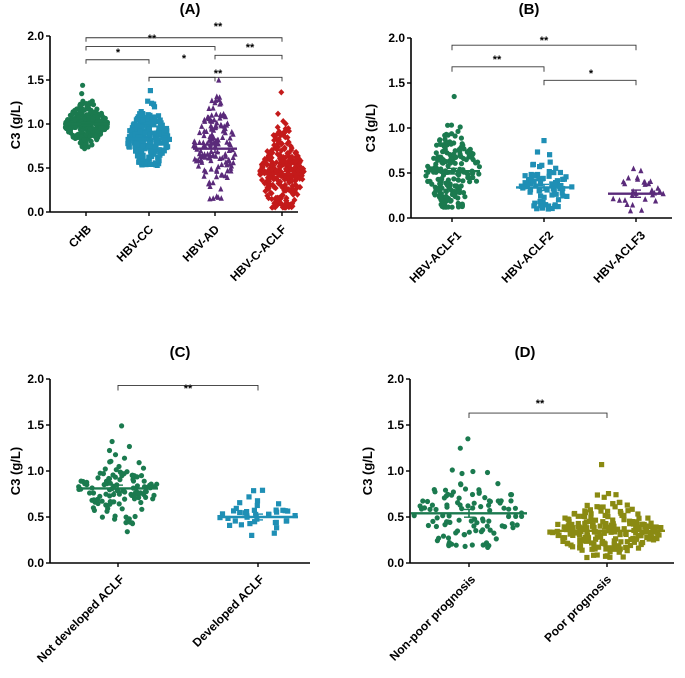  What do you see at coordinates (35, 124) in the screenshot?
I see `panel-a-ytick-2: 1.0` at bounding box center [35, 124].